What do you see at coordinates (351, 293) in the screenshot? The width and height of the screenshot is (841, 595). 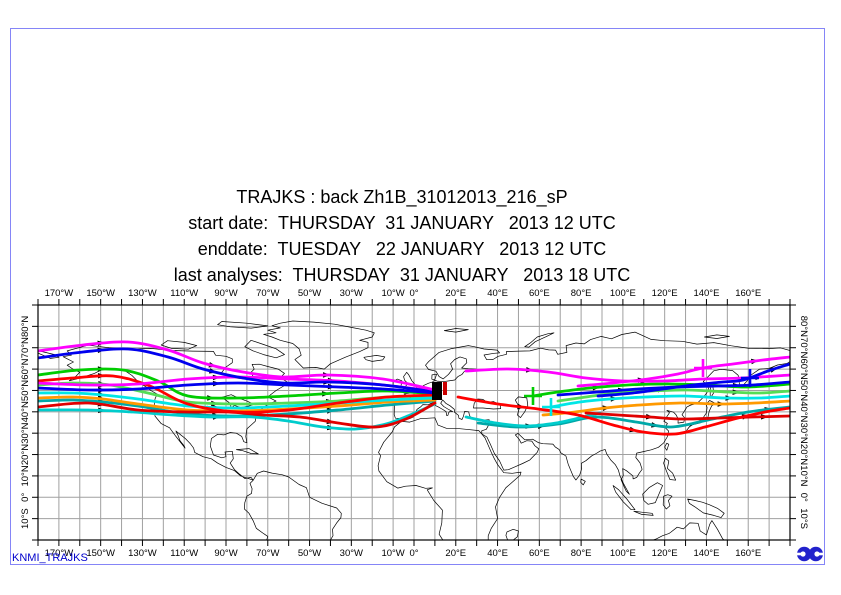 I see `lon-label-top: 30°W` at bounding box center [351, 293].